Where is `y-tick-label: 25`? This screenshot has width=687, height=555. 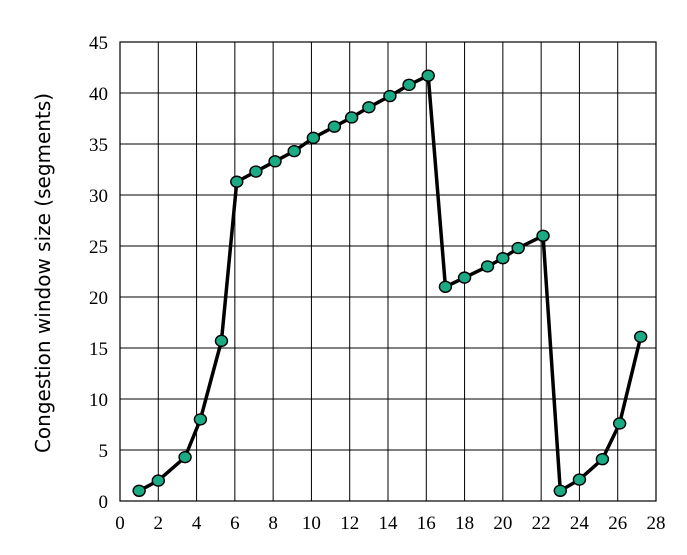
y-tick-label: 25 is located at coordinates (98, 247).